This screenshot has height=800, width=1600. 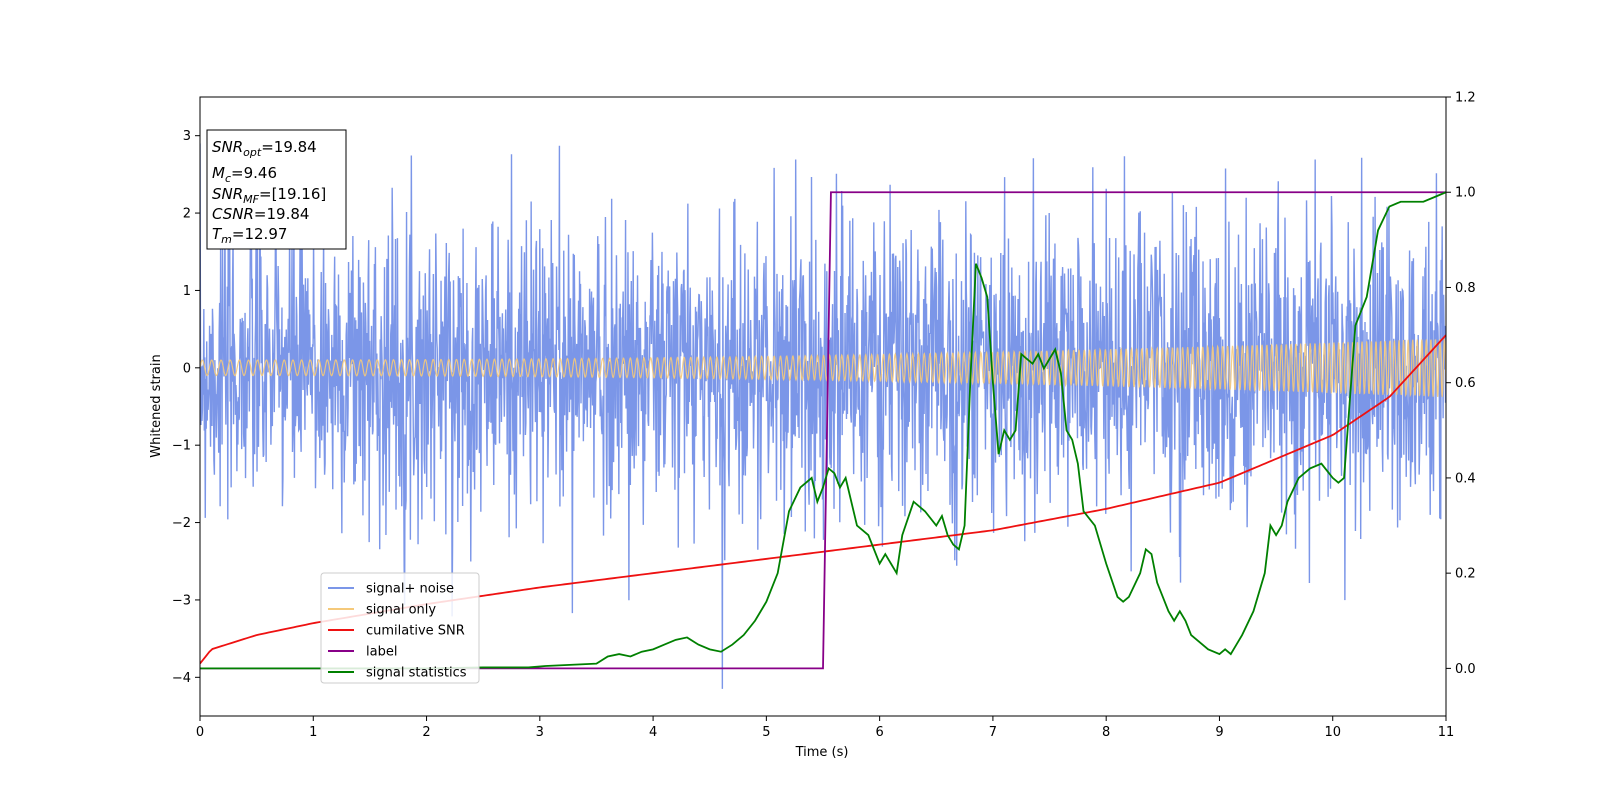 I want to click on x-axis: 0 1 2 3 4 5 6 7 8 9 10 11, so click(x=825, y=728).